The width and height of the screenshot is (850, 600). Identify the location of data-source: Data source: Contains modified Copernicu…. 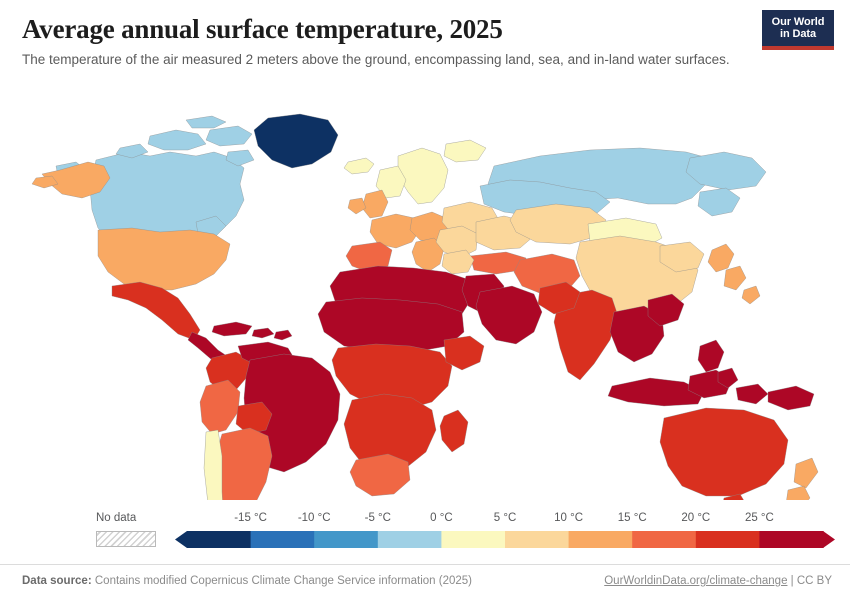
(247, 581).